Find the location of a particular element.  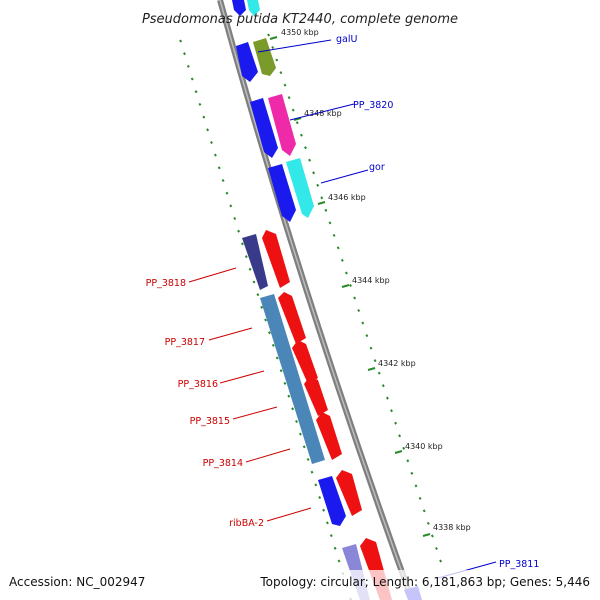

tick-label: 4348 kbp is located at coordinates (323, 113).